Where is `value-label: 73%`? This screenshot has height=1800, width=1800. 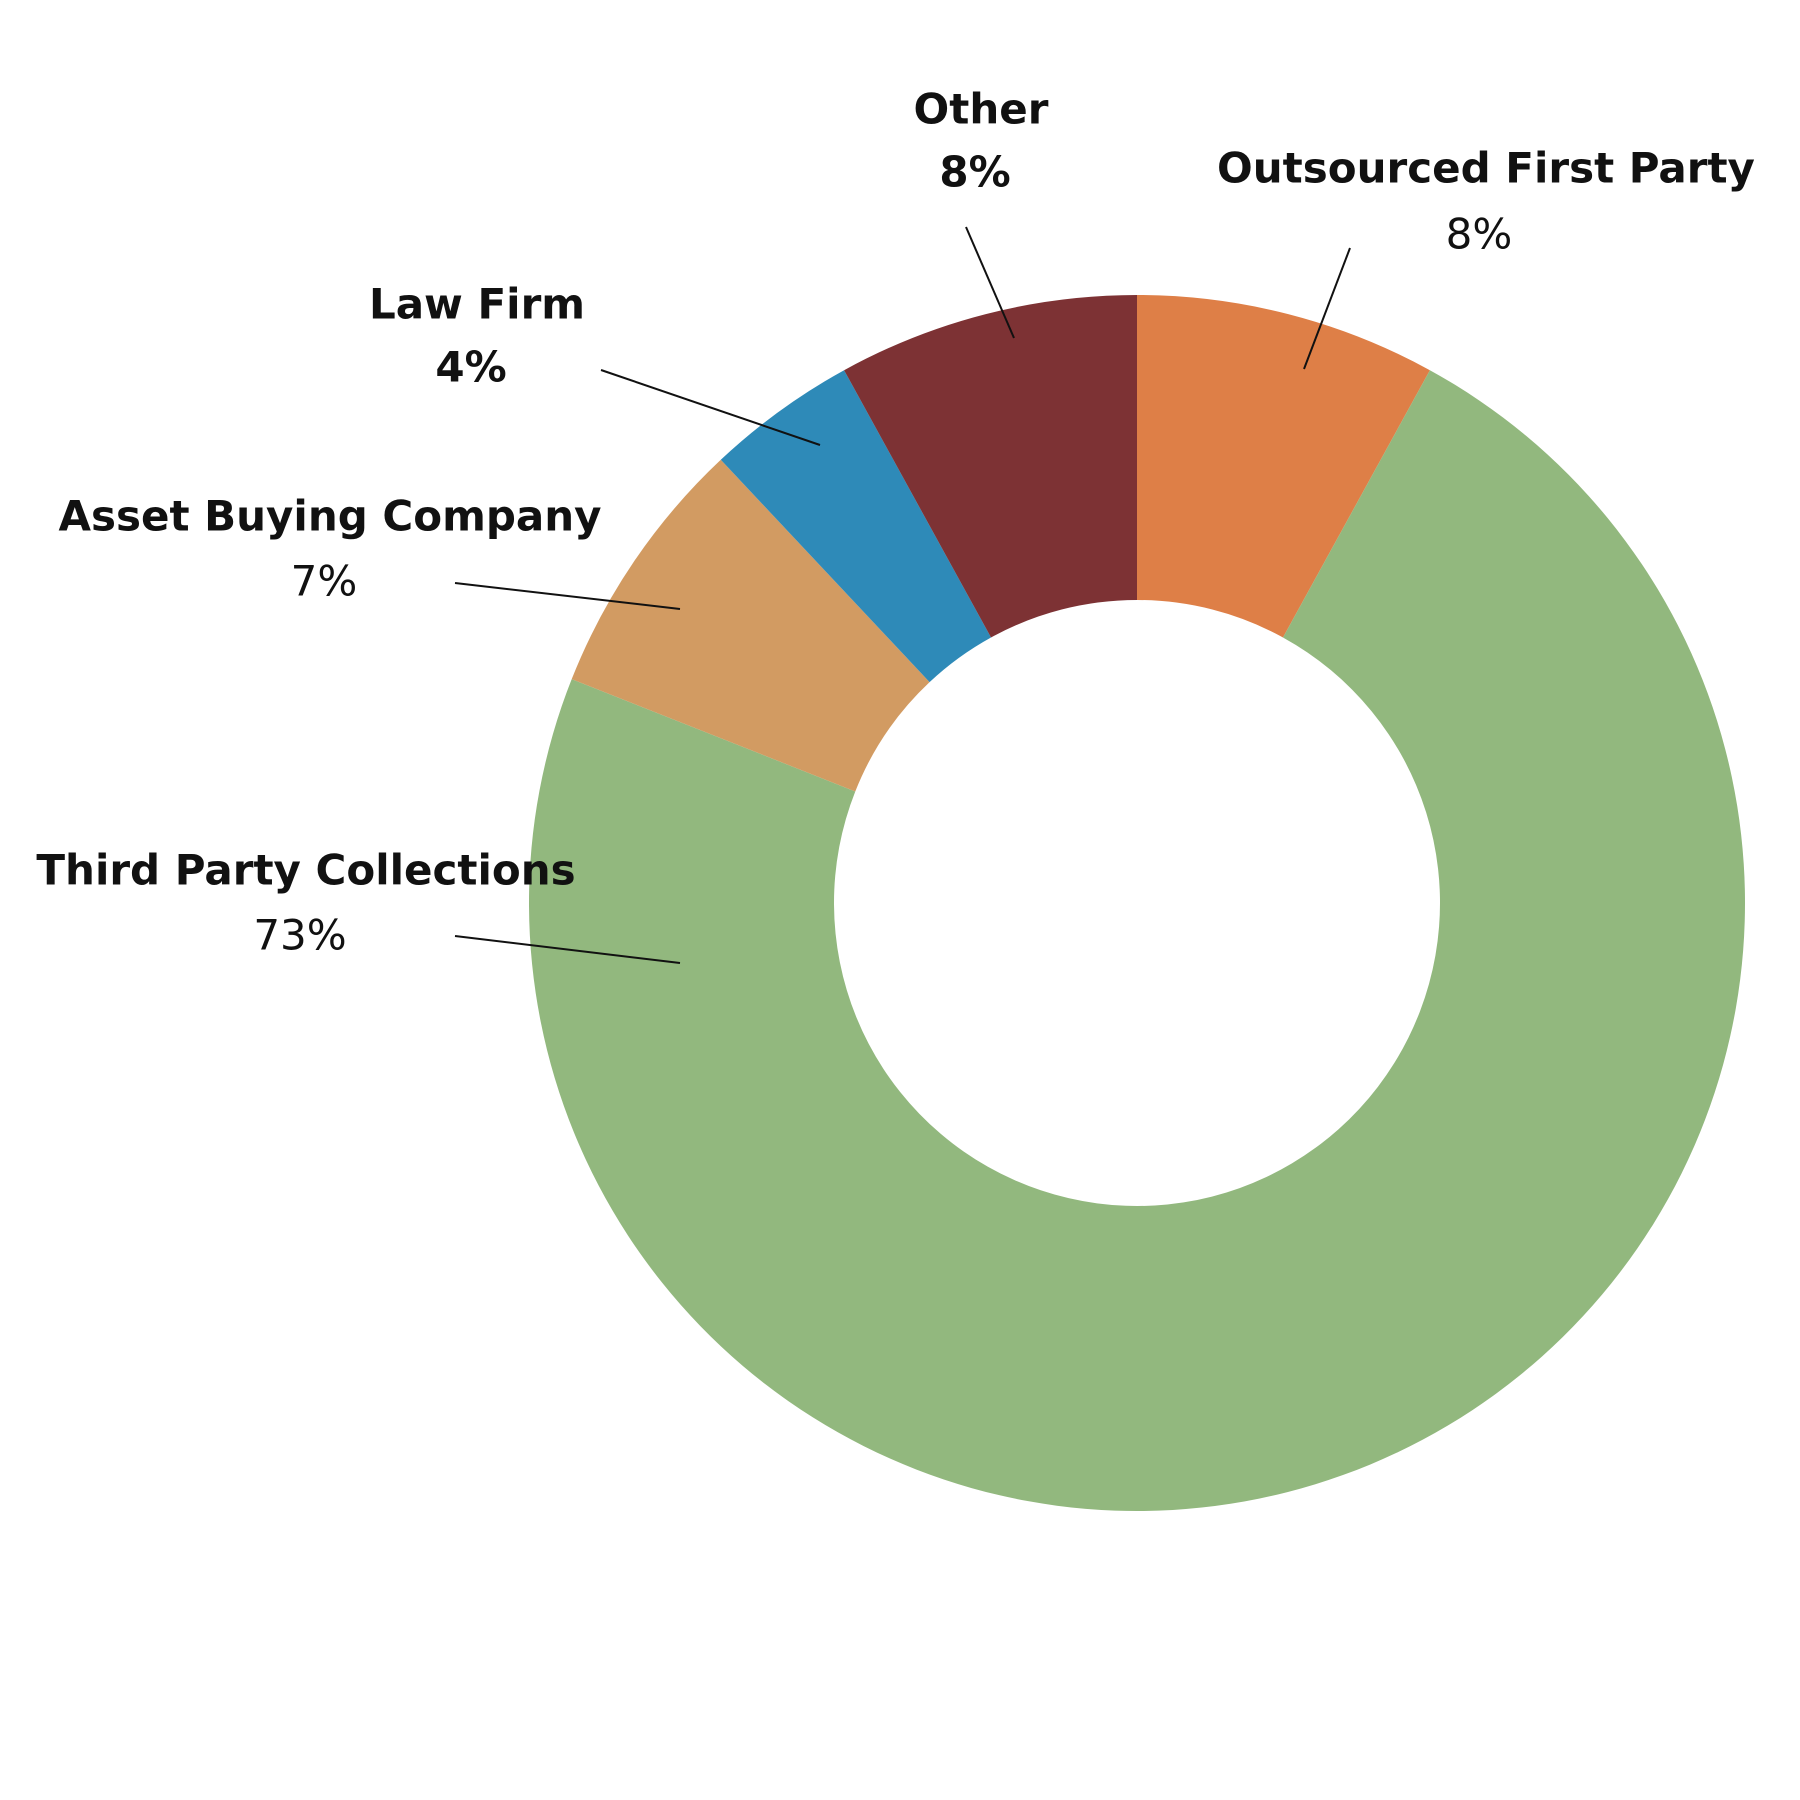 value-label: 73% is located at coordinates (299, 935).